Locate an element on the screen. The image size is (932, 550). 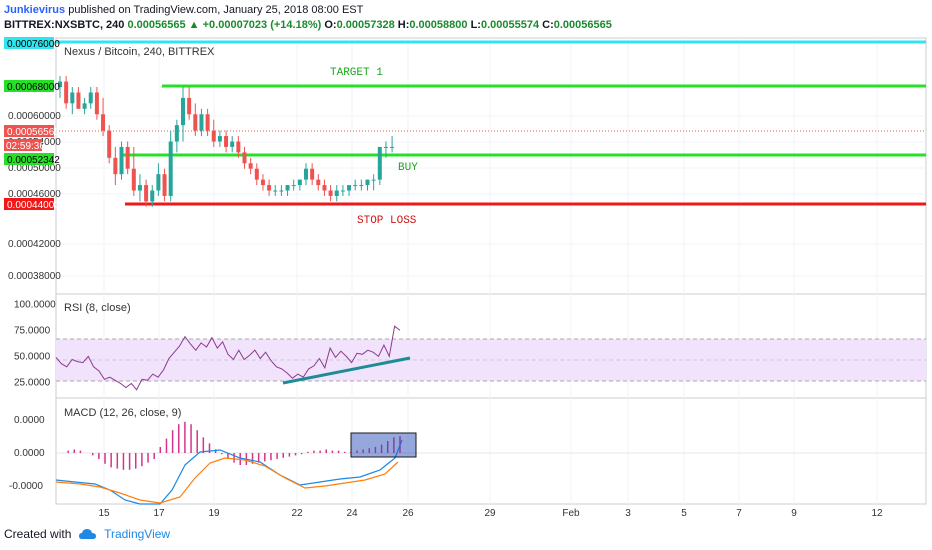
time-tick-label: 22 is located at coordinates (297, 513).